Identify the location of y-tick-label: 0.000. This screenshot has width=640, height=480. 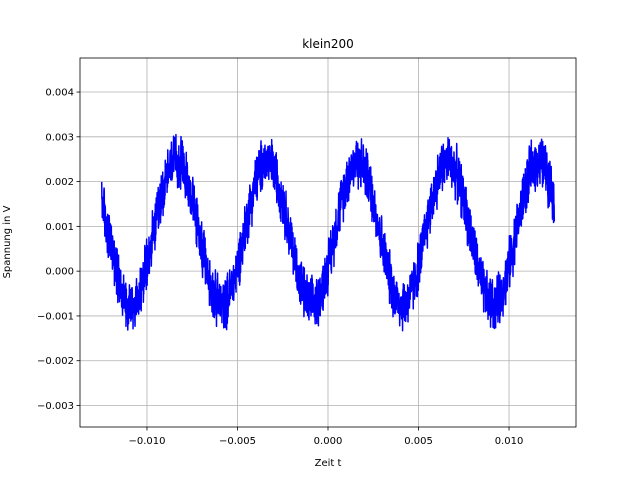
(59, 272).